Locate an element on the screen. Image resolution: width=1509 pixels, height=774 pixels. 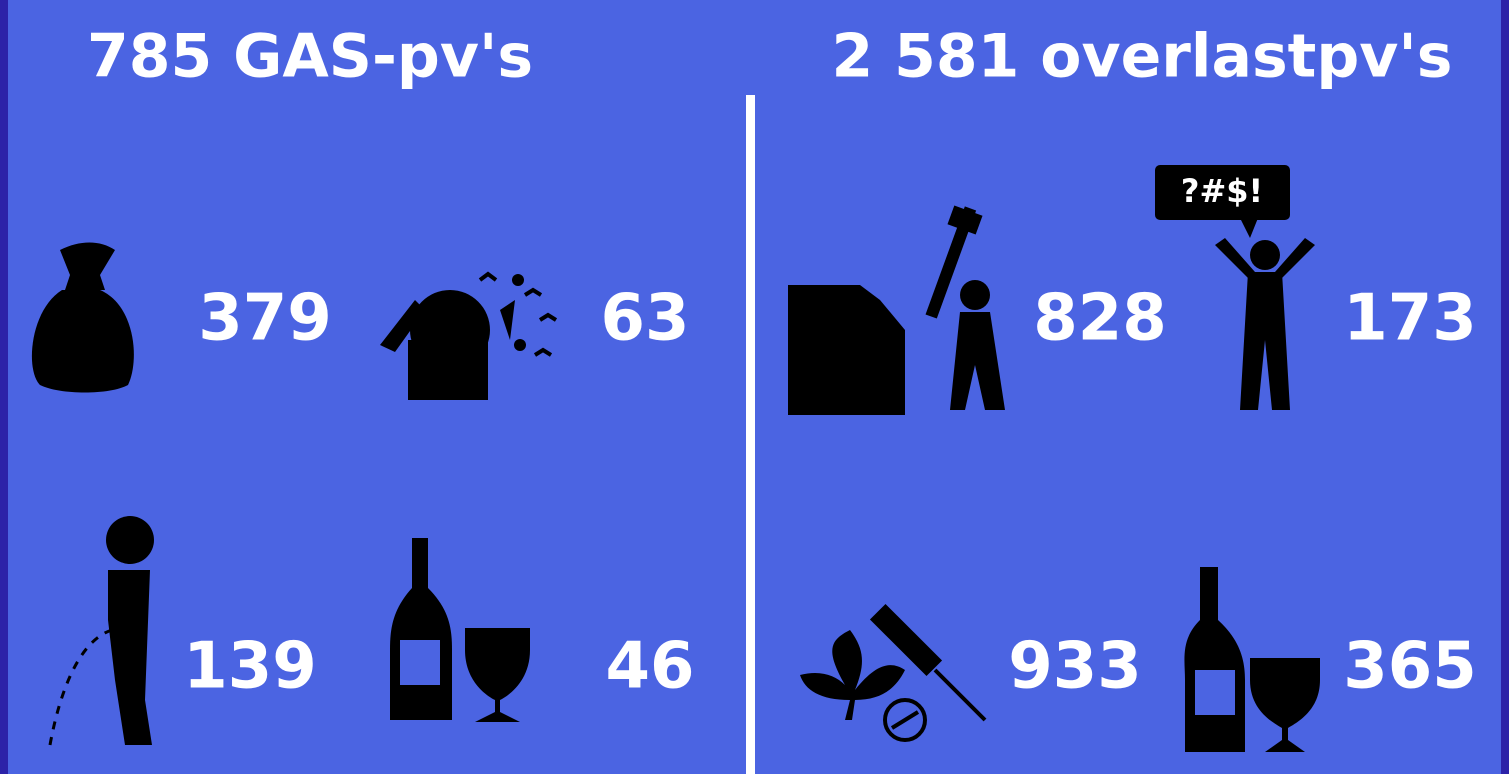
divider is located at coordinates (750, 434).